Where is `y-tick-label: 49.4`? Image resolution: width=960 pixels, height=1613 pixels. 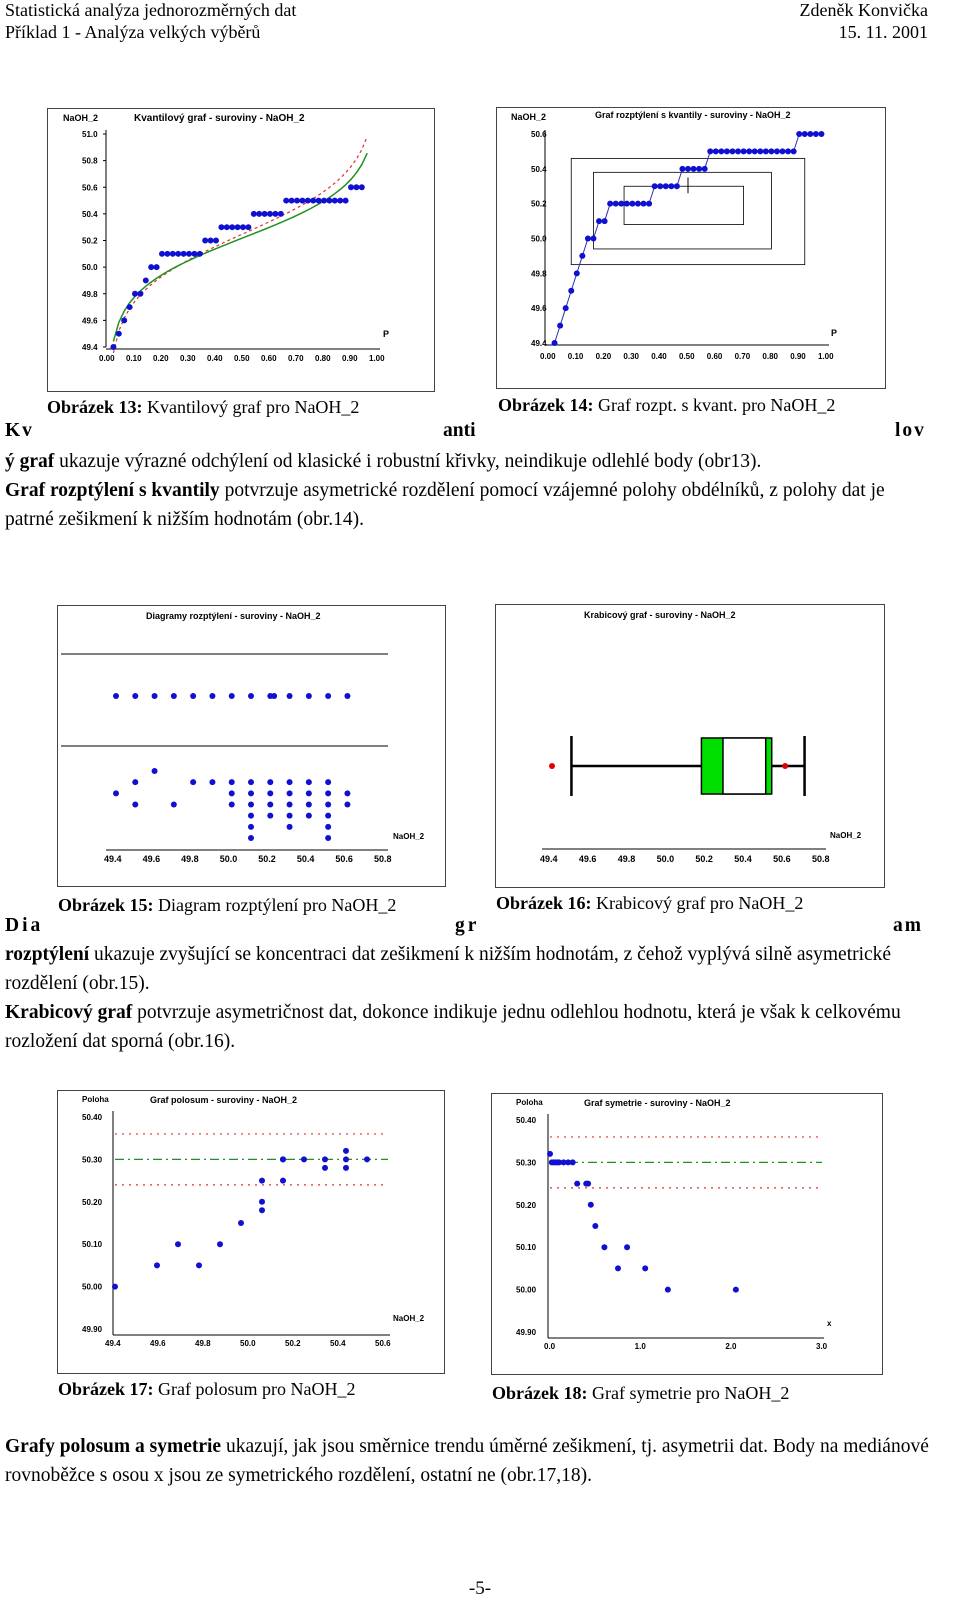 y-tick-label: 49.4 is located at coordinates (539, 343).